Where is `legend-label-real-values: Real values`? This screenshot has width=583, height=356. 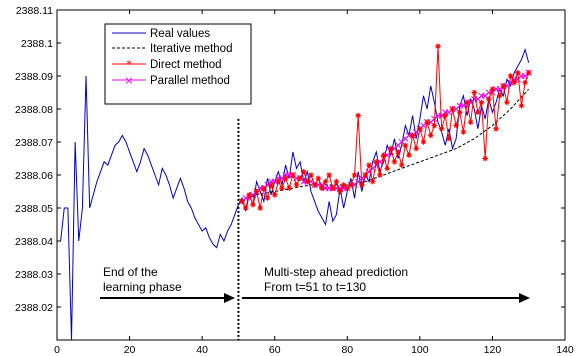 legend-label-real-values: Real values is located at coordinates (180, 34).